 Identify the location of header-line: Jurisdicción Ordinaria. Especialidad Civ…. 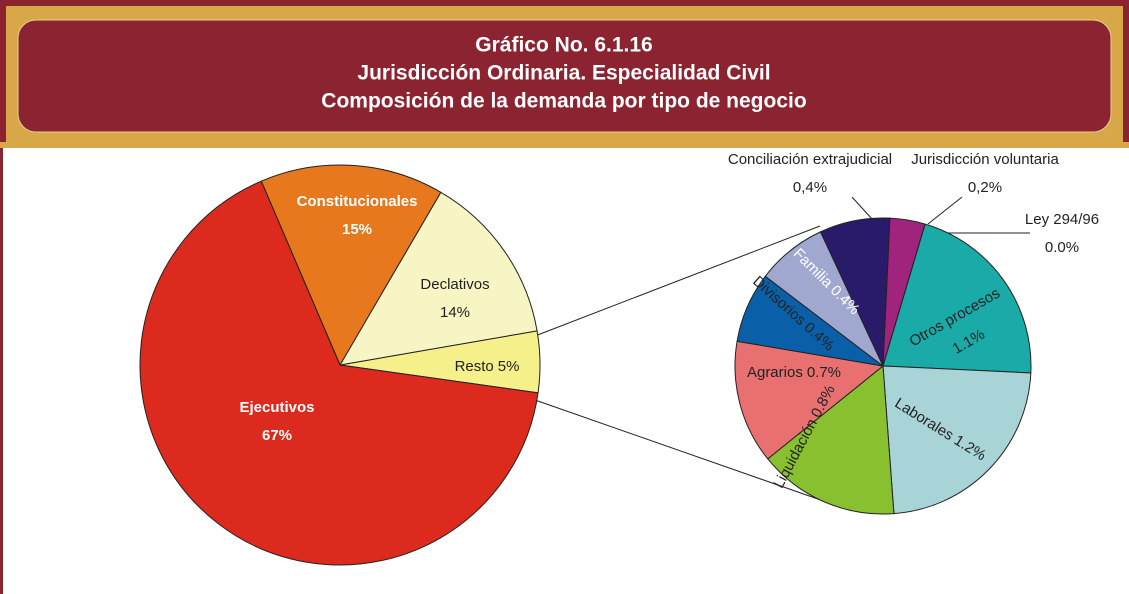
(563, 73).